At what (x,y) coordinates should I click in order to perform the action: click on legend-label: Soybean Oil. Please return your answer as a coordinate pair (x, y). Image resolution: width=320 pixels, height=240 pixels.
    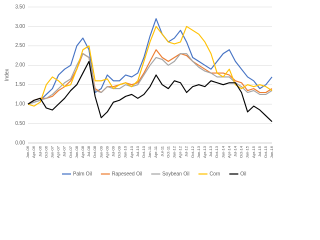
    Looking at the image, I should click on (175, 174).